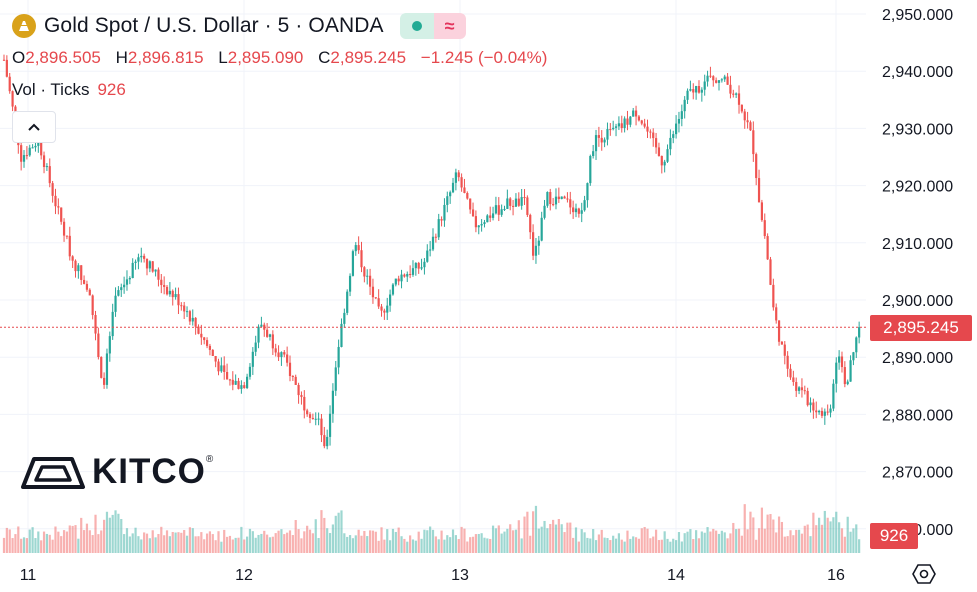 The image size is (977, 592). What do you see at coordinates (116, 472) in the screenshot?
I see `kitco-watermark: KITCO ®` at bounding box center [116, 472].